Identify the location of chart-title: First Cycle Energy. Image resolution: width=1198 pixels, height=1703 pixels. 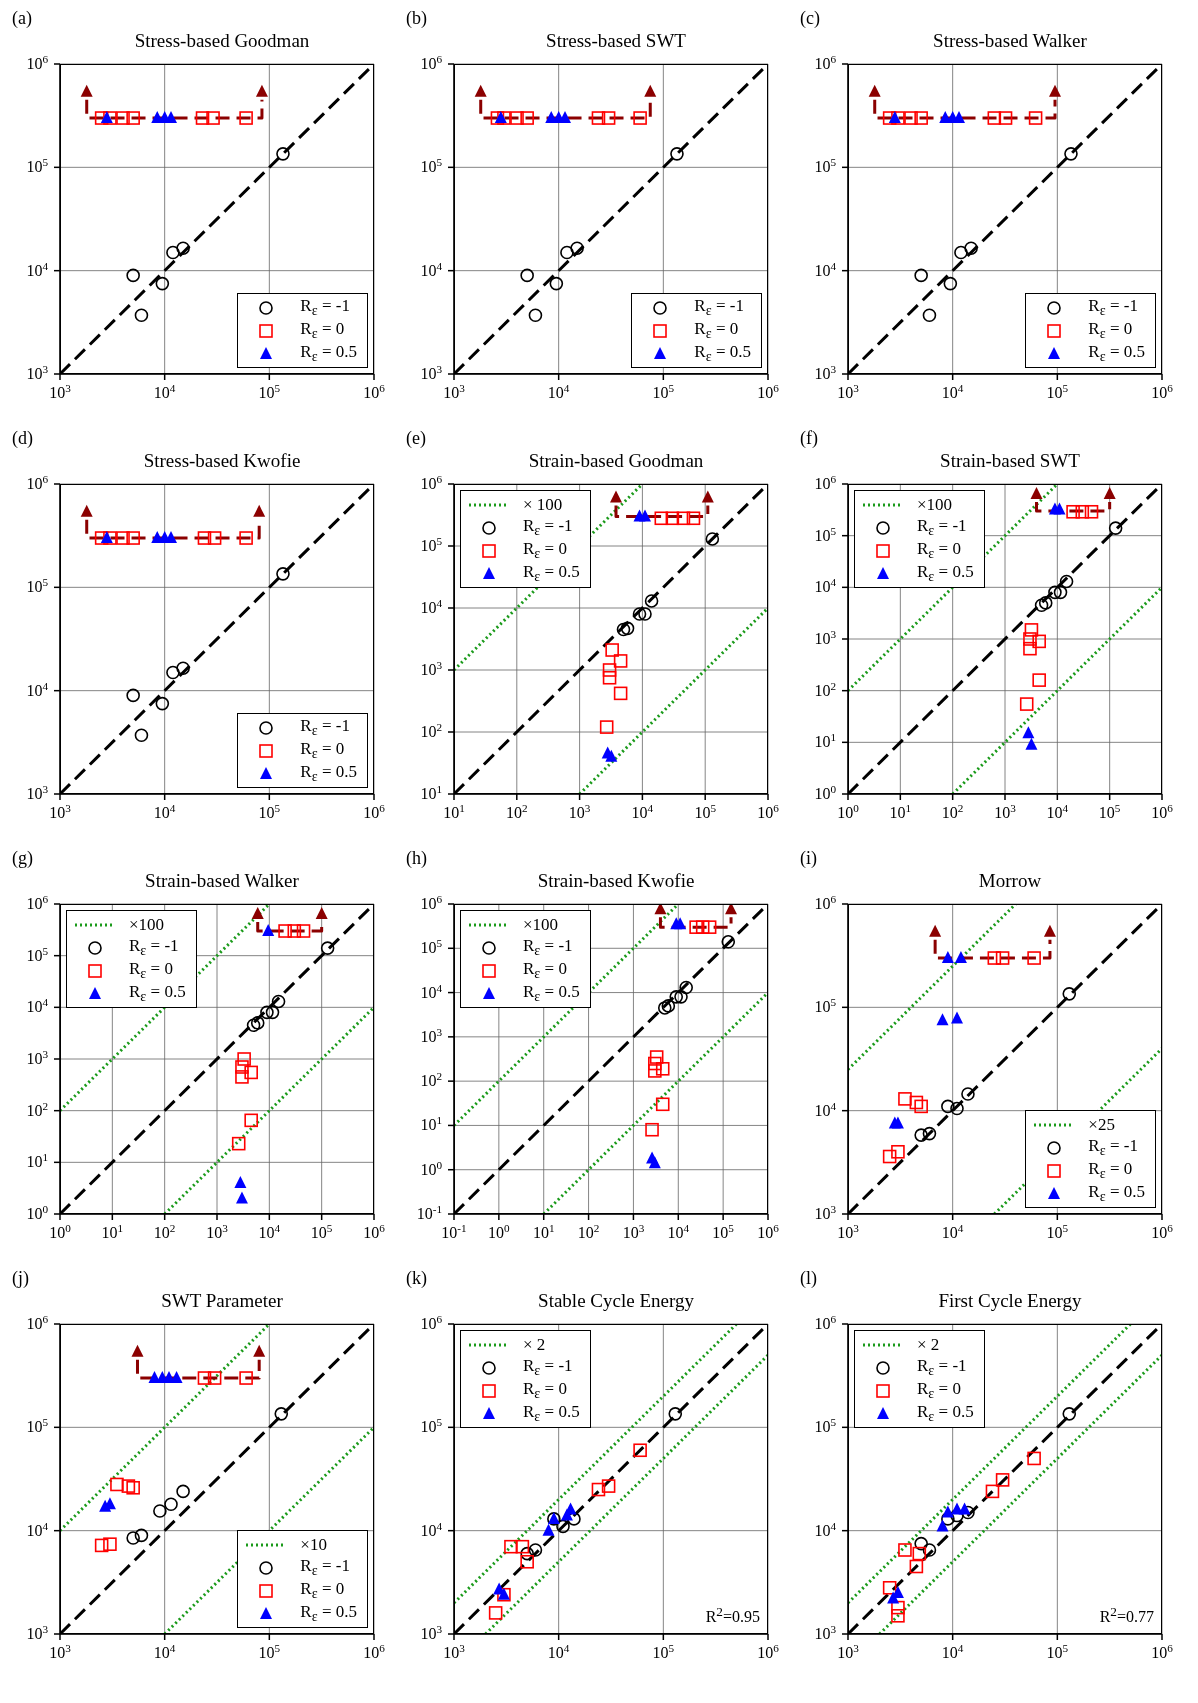
(1010, 1301).